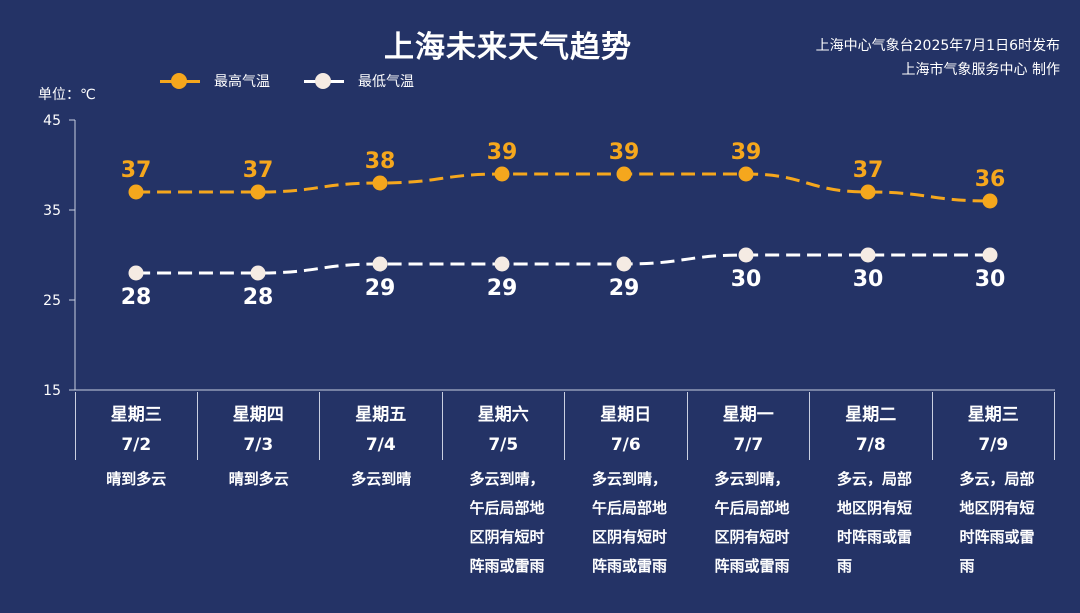 The image size is (1080, 613). What do you see at coordinates (381, 479) in the screenshot?
I see `day-weather-text: 多云到晴` at bounding box center [381, 479].